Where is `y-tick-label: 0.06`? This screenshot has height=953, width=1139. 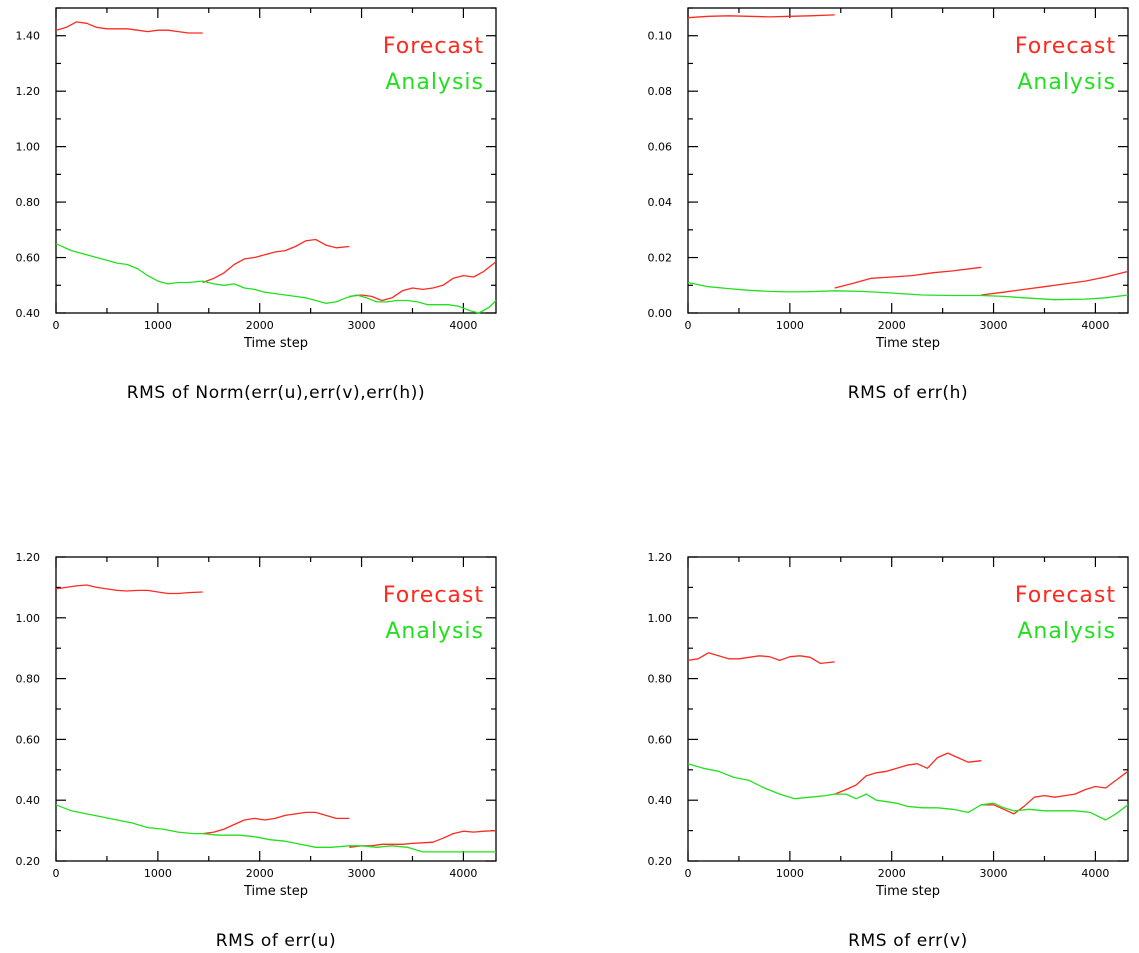
y-tick-label: 0.06 is located at coordinates (660, 147).